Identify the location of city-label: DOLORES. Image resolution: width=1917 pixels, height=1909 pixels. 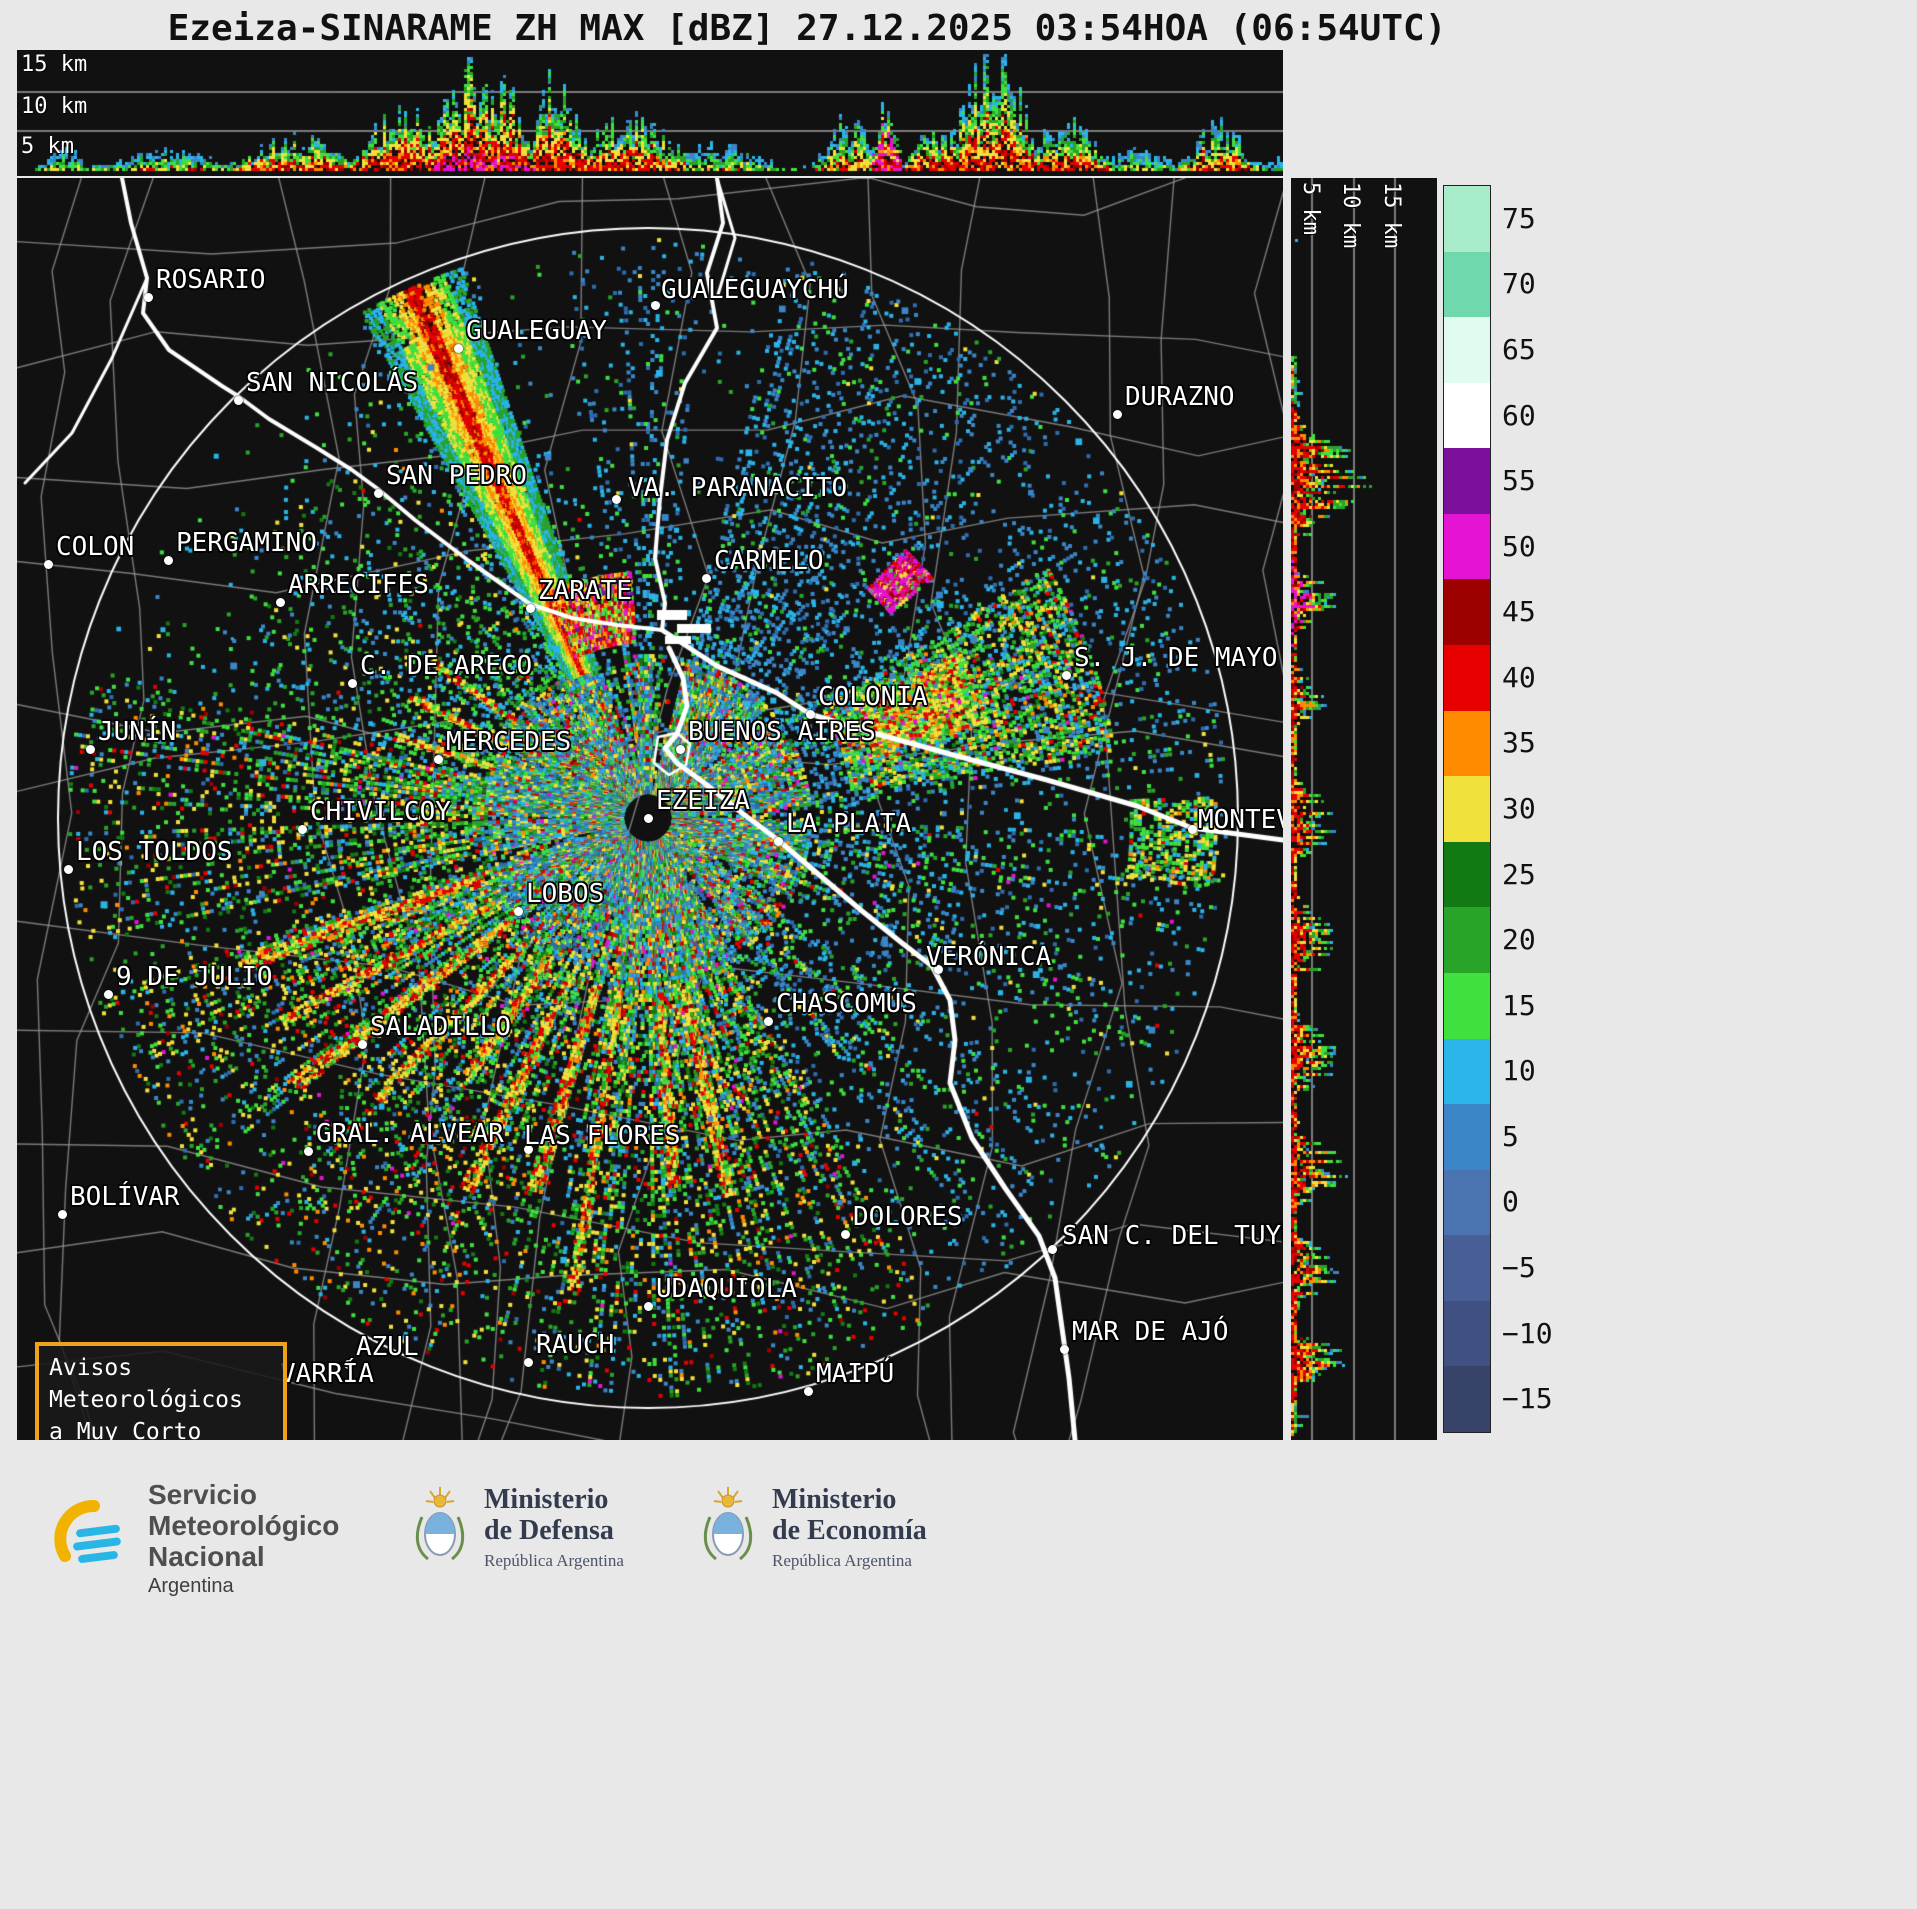
(908, 1217).